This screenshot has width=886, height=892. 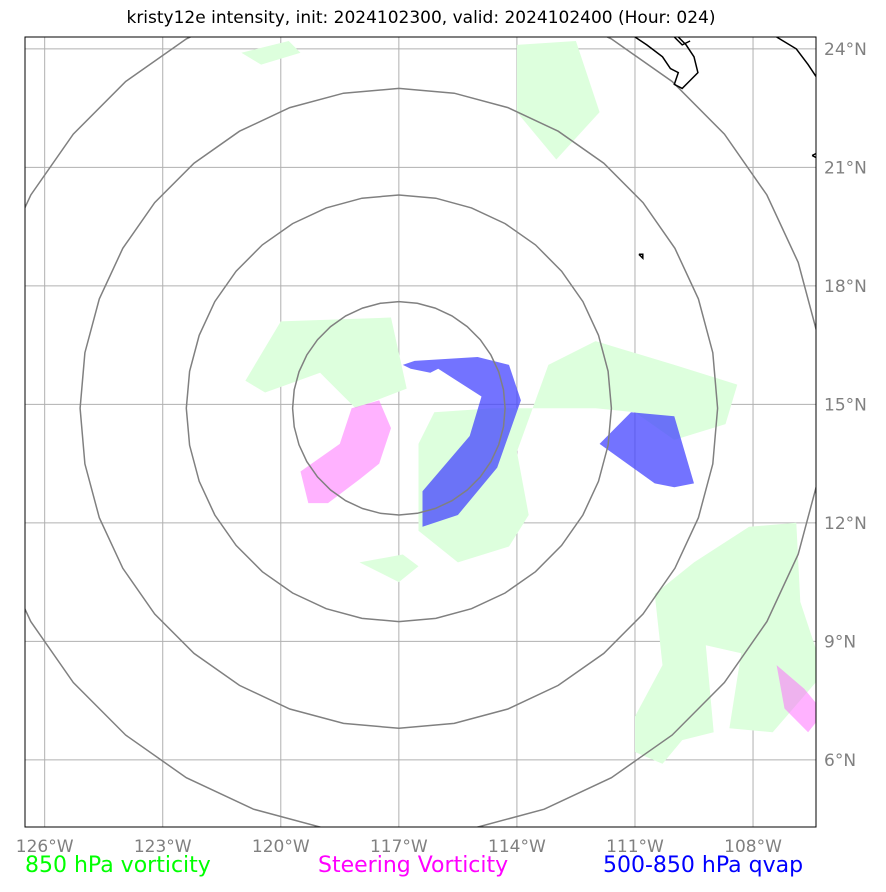 I want to click on lon-tick-label: 108°W, so click(x=753, y=847).